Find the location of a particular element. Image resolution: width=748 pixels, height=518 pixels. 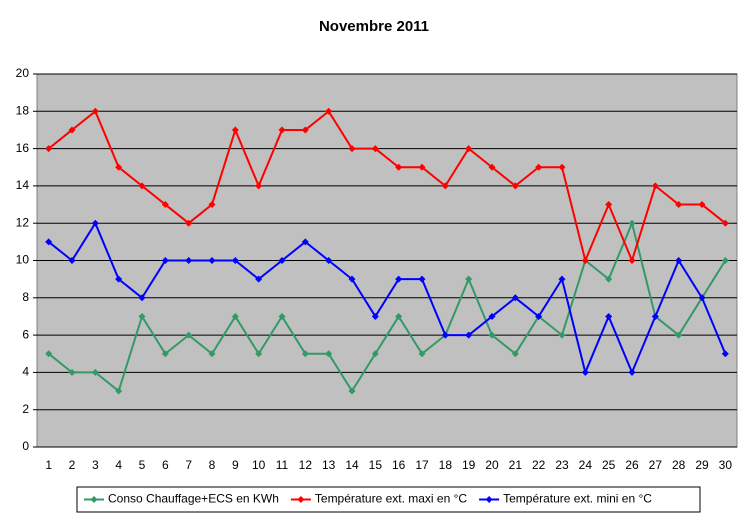

x-tick-label: 14 is located at coordinates (352, 465).